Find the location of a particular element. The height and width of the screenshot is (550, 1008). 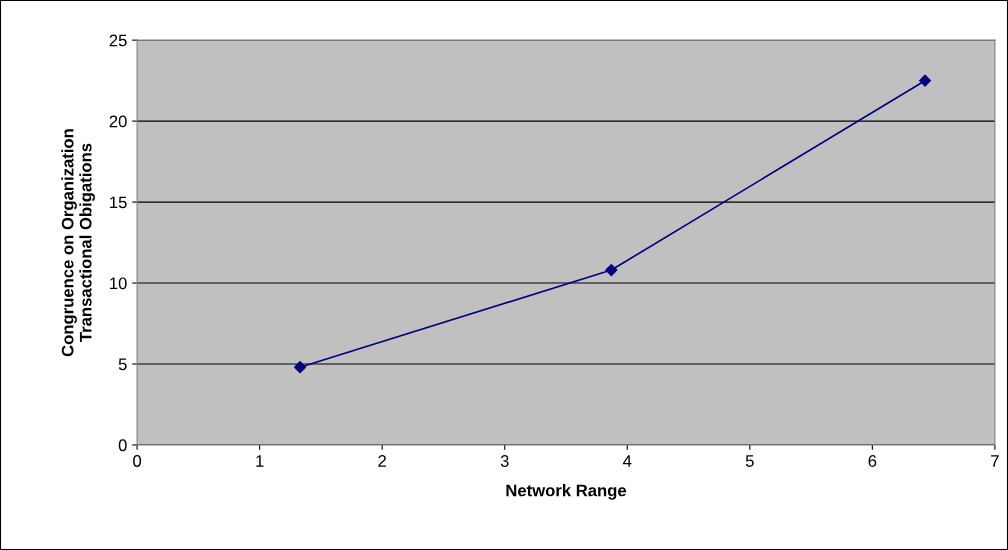

x-tick-label: 7 is located at coordinates (995, 461).